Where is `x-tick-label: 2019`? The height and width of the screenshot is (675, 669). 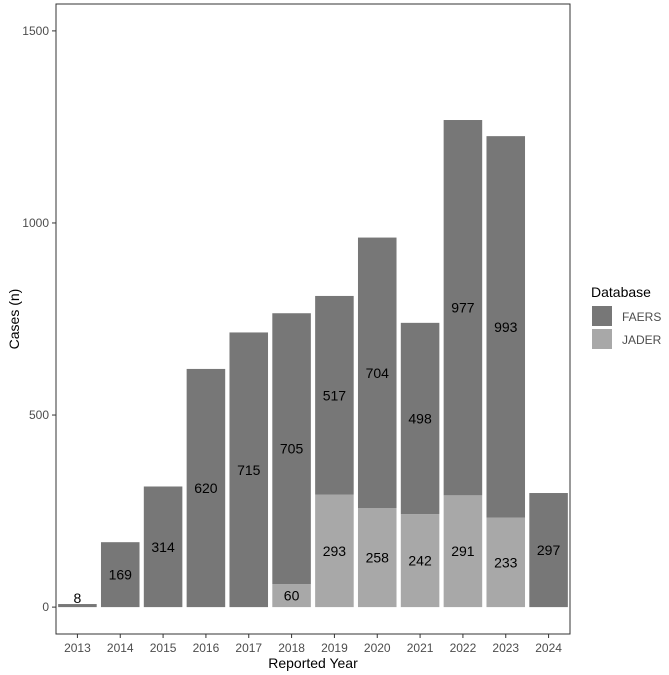
x-tick-label: 2019 is located at coordinates (334, 648).